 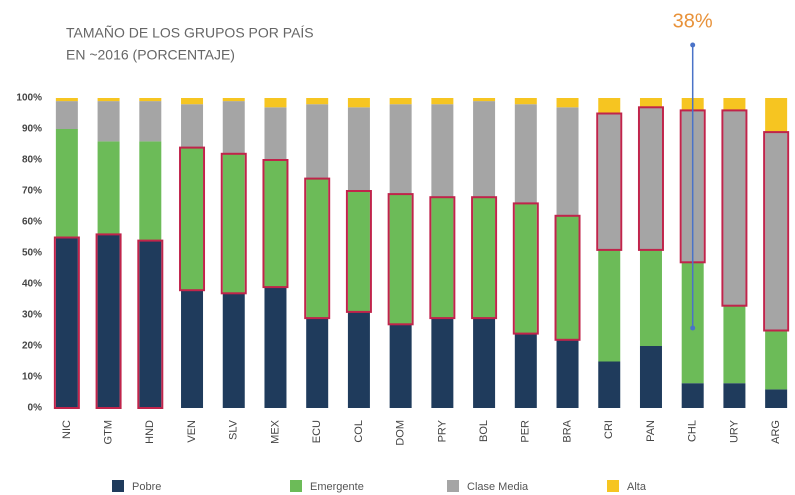 I want to click on annotation-text: 38%, so click(x=693, y=21).